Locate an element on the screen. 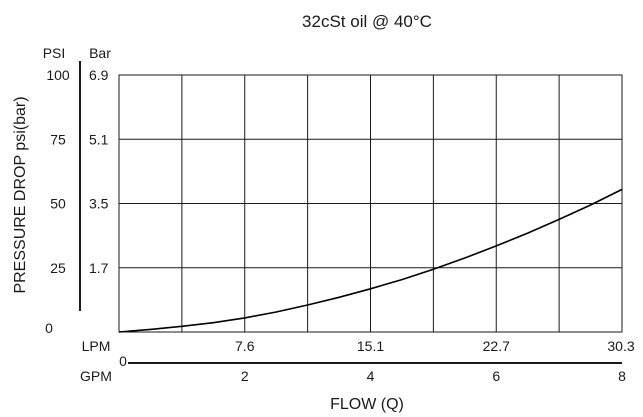 This screenshot has width=643, height=417. x-tick-label-gpm: 6 is located at coordinates (496, 376).